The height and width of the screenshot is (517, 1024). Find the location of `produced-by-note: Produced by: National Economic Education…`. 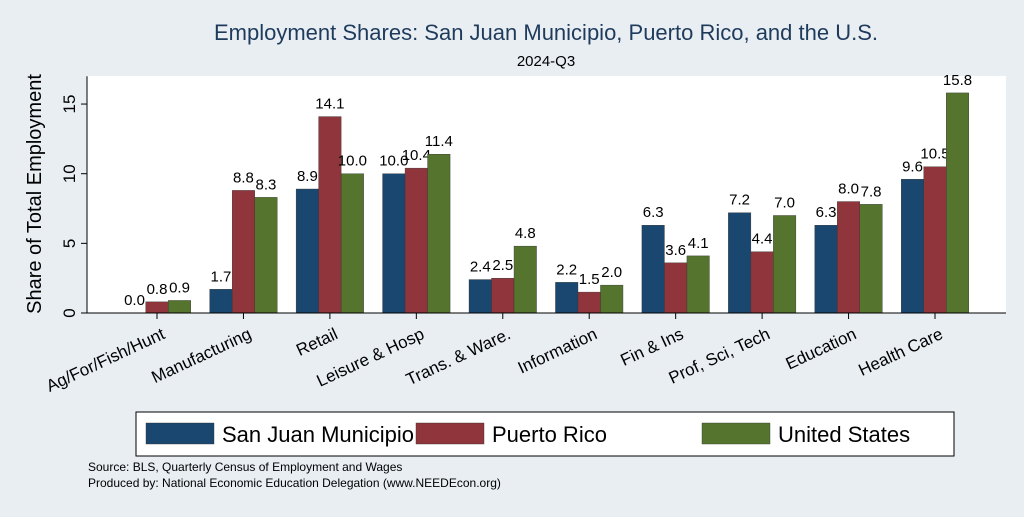

produced-by-note: Produced by: National Economic Education… is located at coordinates (294, 483).